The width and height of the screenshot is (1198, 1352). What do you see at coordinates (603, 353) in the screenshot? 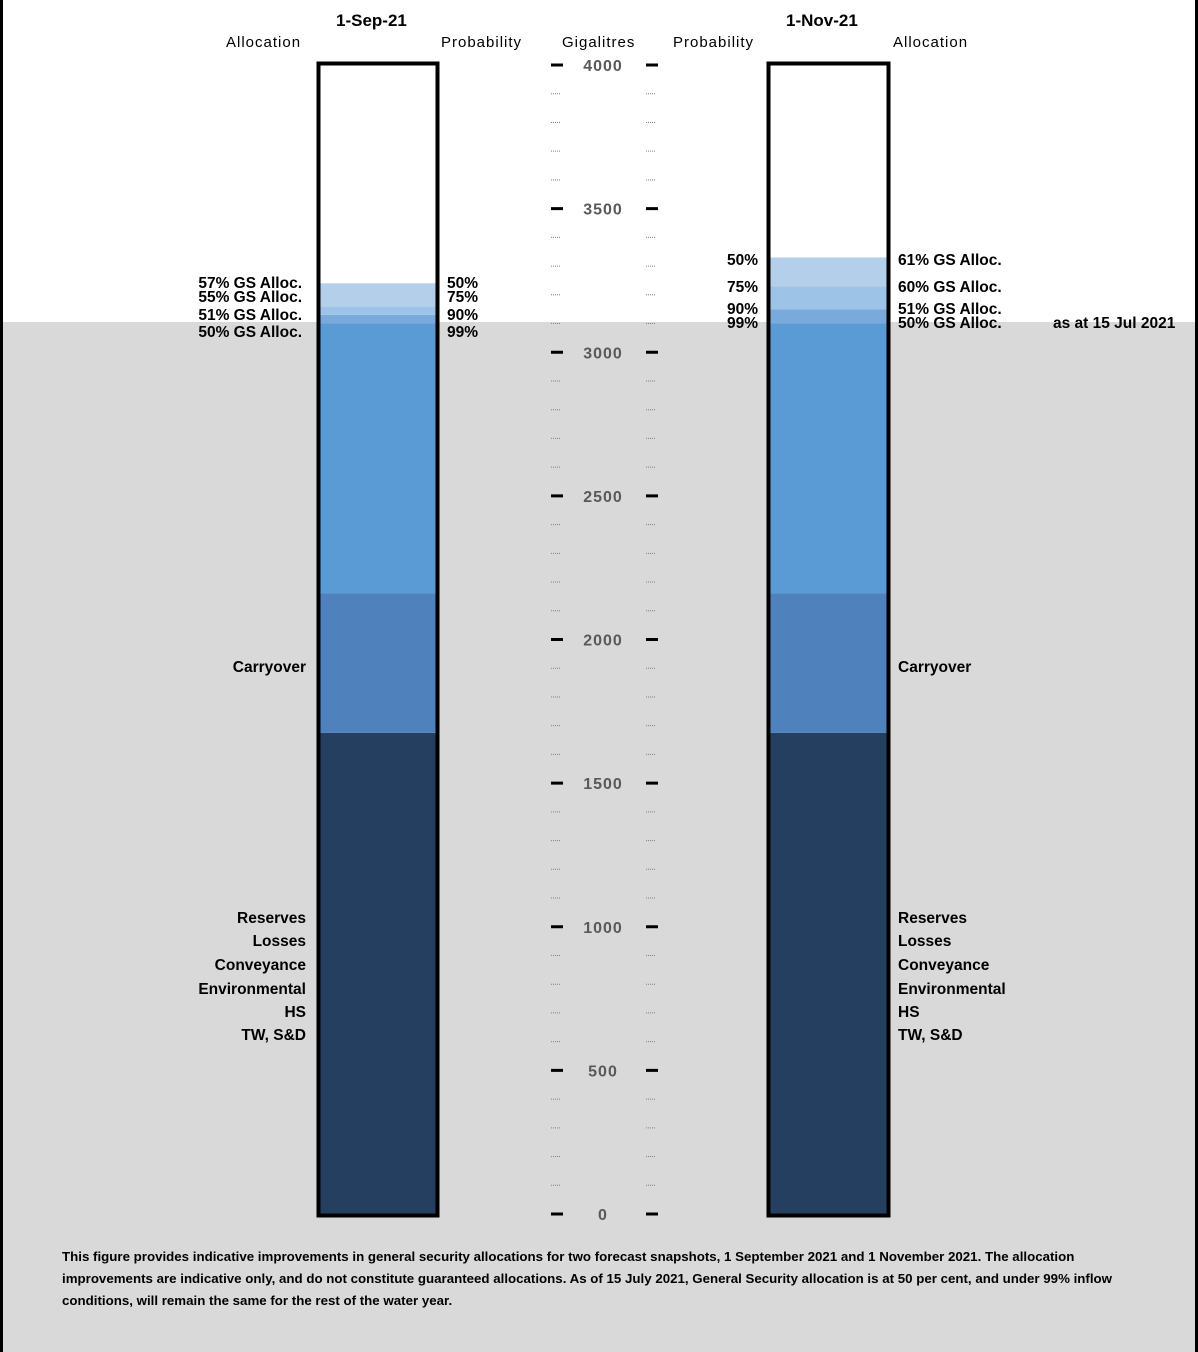
I see `tick-label: 3000` at bounding box center [603, 353].